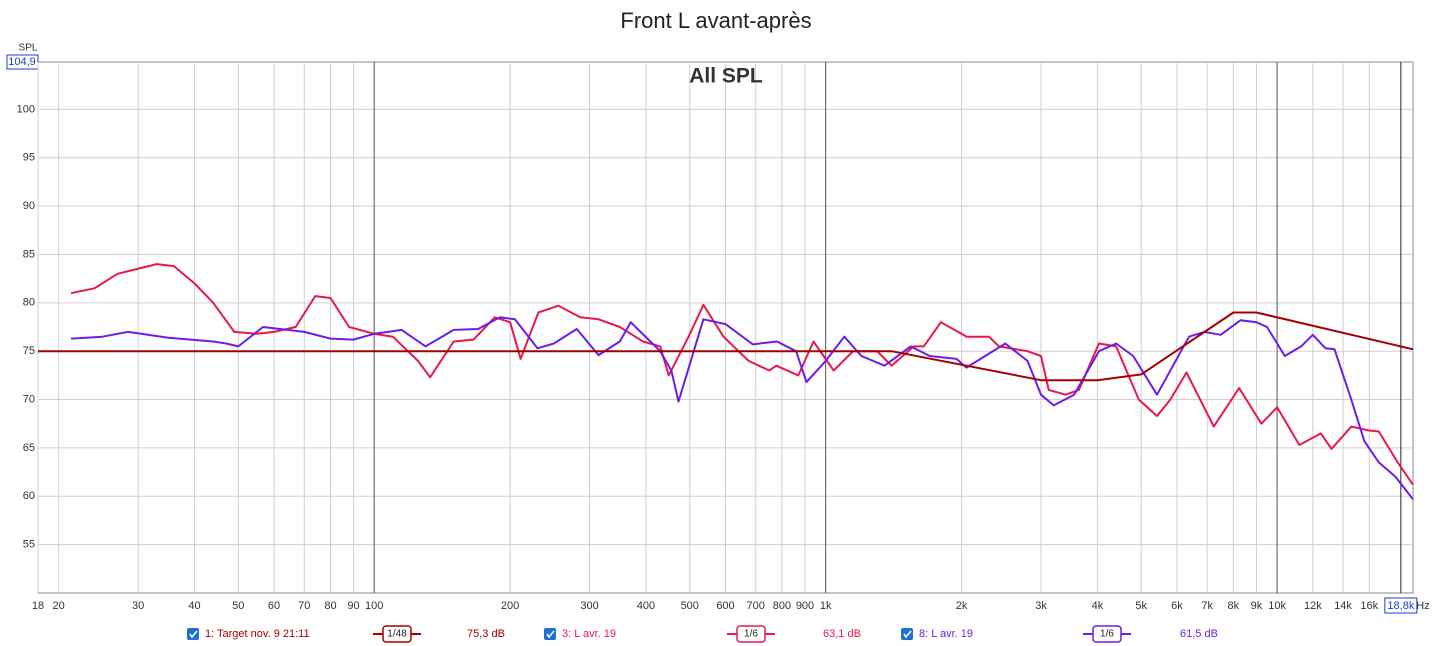 The image size is (1433, 646). I want to click on legend-readout: 75,3 dB, so click(486, 634).